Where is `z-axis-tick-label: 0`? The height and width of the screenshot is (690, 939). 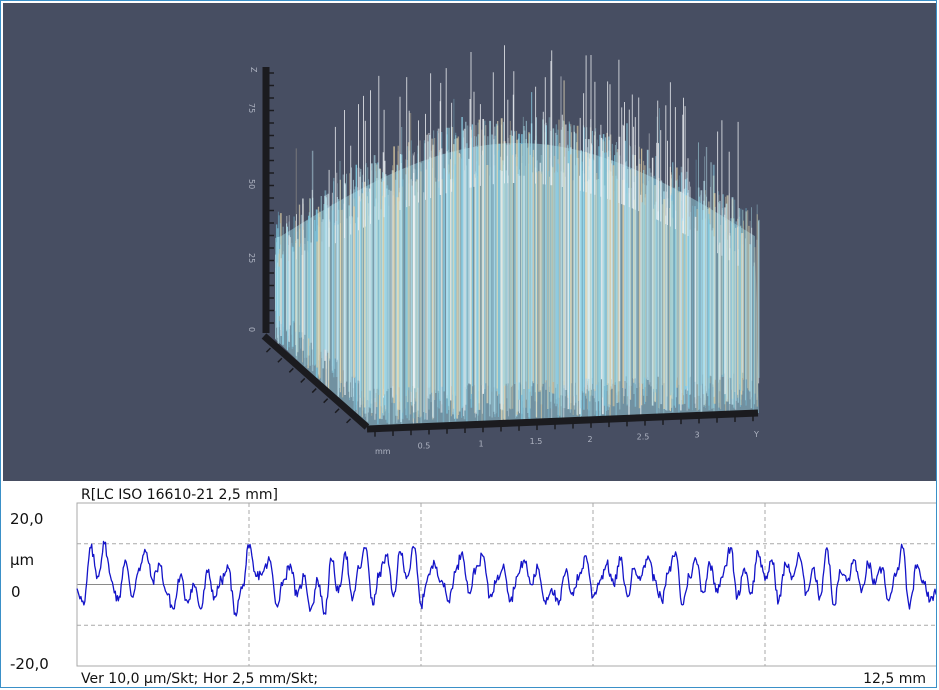 z-axis-tick-label: 0 is located at coordinates (251, 329).